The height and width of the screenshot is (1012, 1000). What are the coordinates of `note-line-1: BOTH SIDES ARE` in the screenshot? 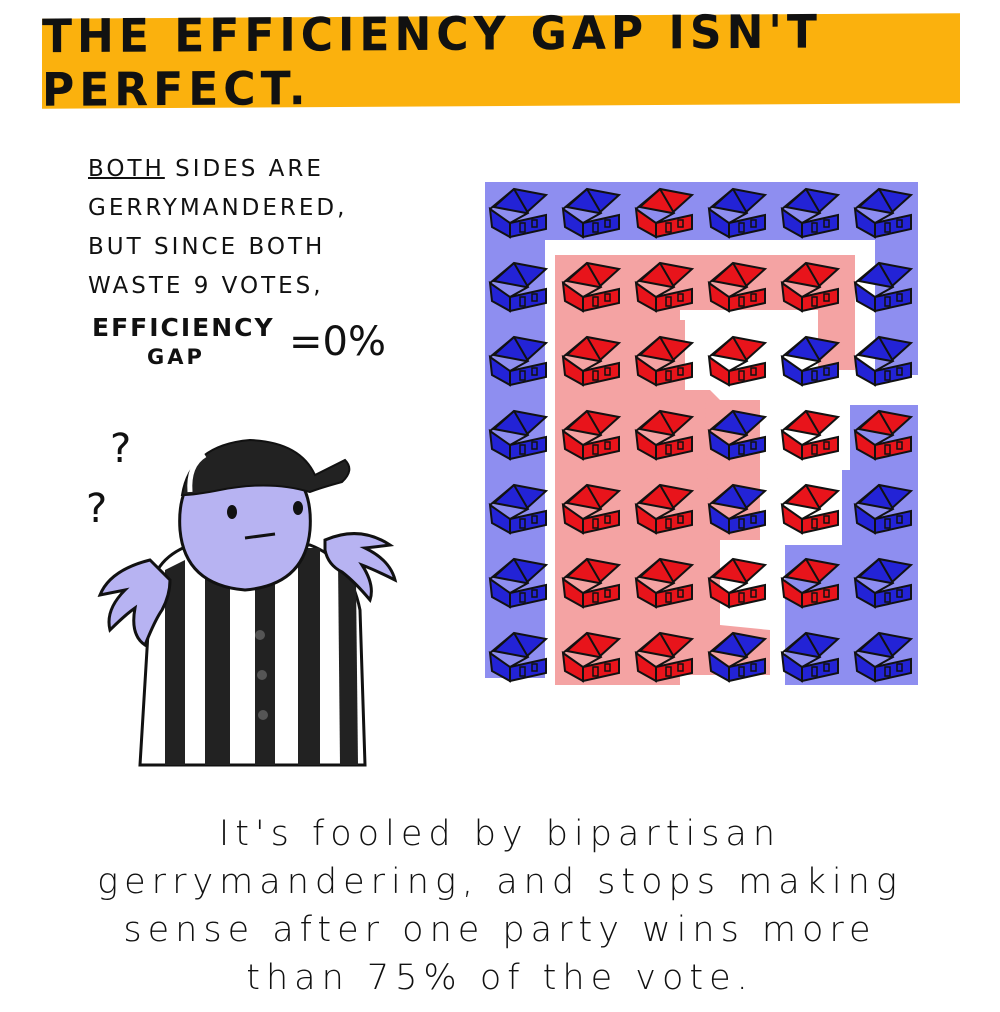 It's located at (248, 169).